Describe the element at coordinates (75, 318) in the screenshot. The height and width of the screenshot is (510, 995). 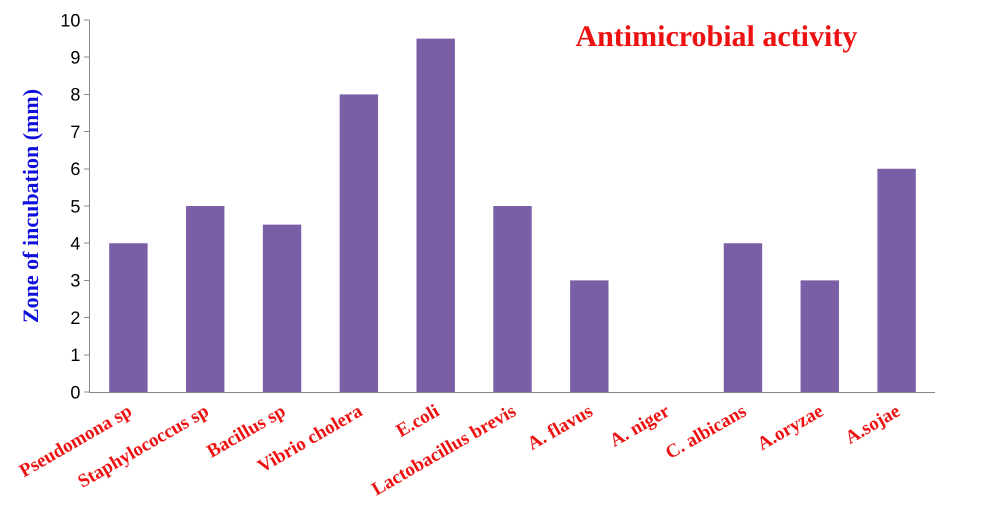
I see `y-tick-label: 2` at that location.